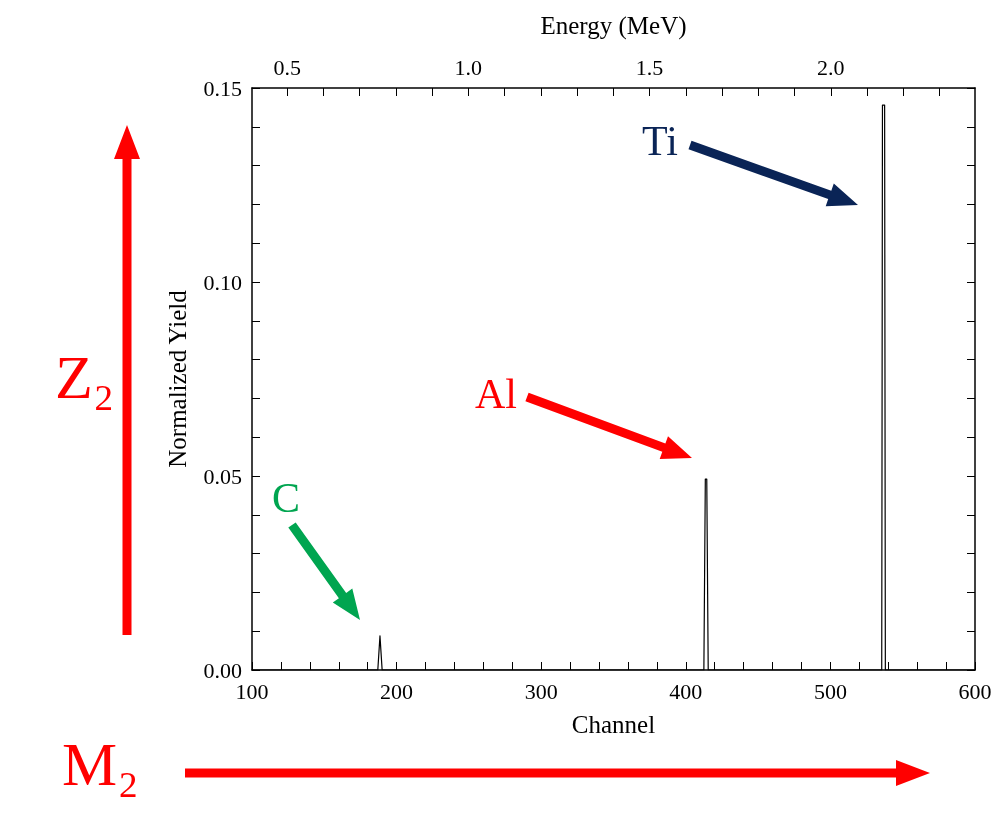 The width and height of the screenshot is (1005, 817). I want to click on y-tick-label: 0.10, so click(222, 282).